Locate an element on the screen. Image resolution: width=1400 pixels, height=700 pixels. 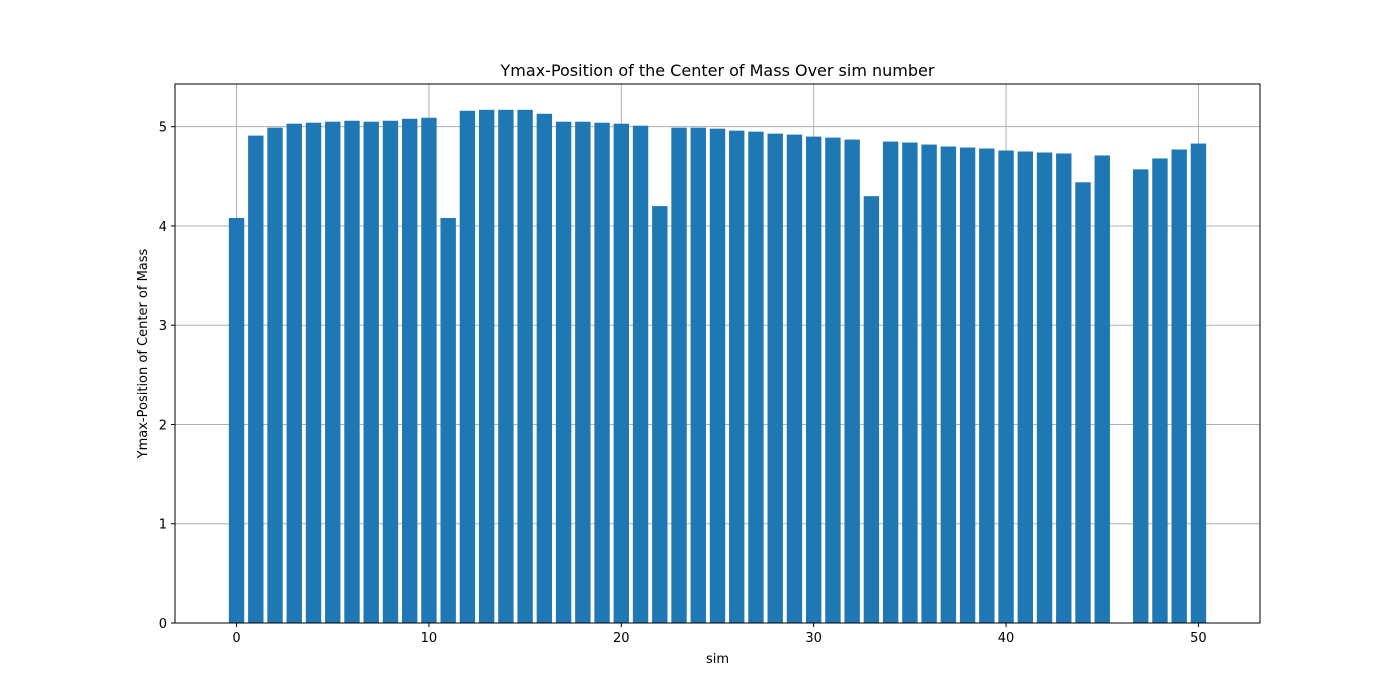
x-tick-label: 40 is located at coordinates (1006, 638).